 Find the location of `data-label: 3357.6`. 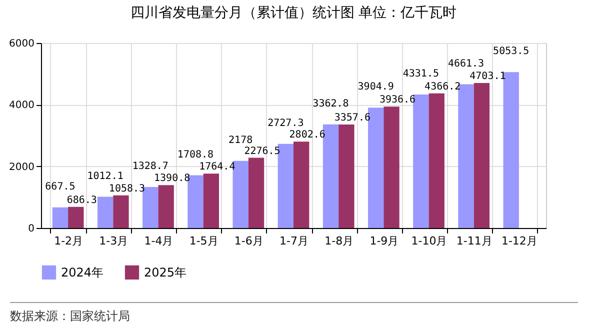

data-label: 3357.6 is located at coordinates (352, 118).